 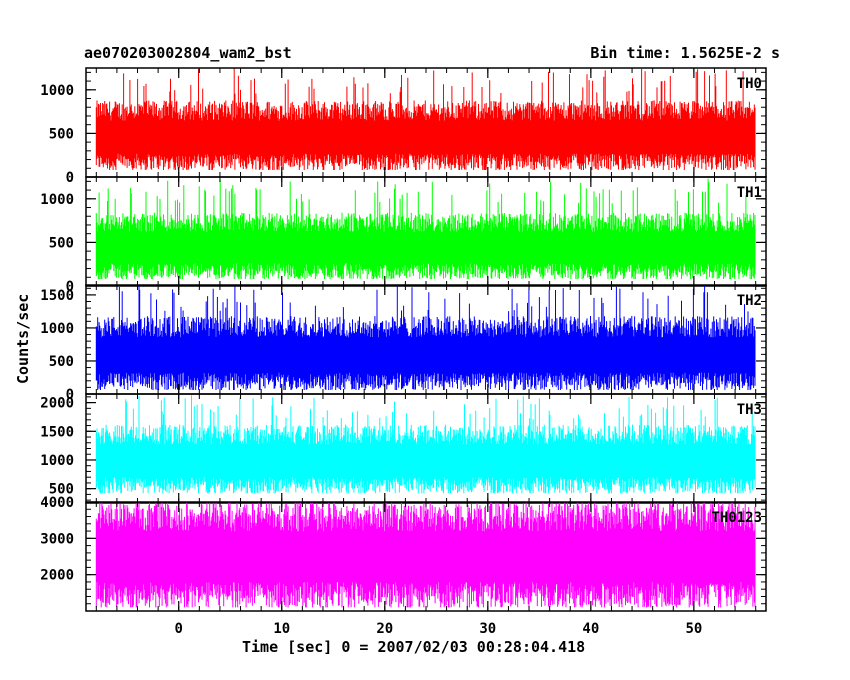 I want to click on bin-time-label: Bin time: 1.5625E-2 s, so click(x=685, y=53).